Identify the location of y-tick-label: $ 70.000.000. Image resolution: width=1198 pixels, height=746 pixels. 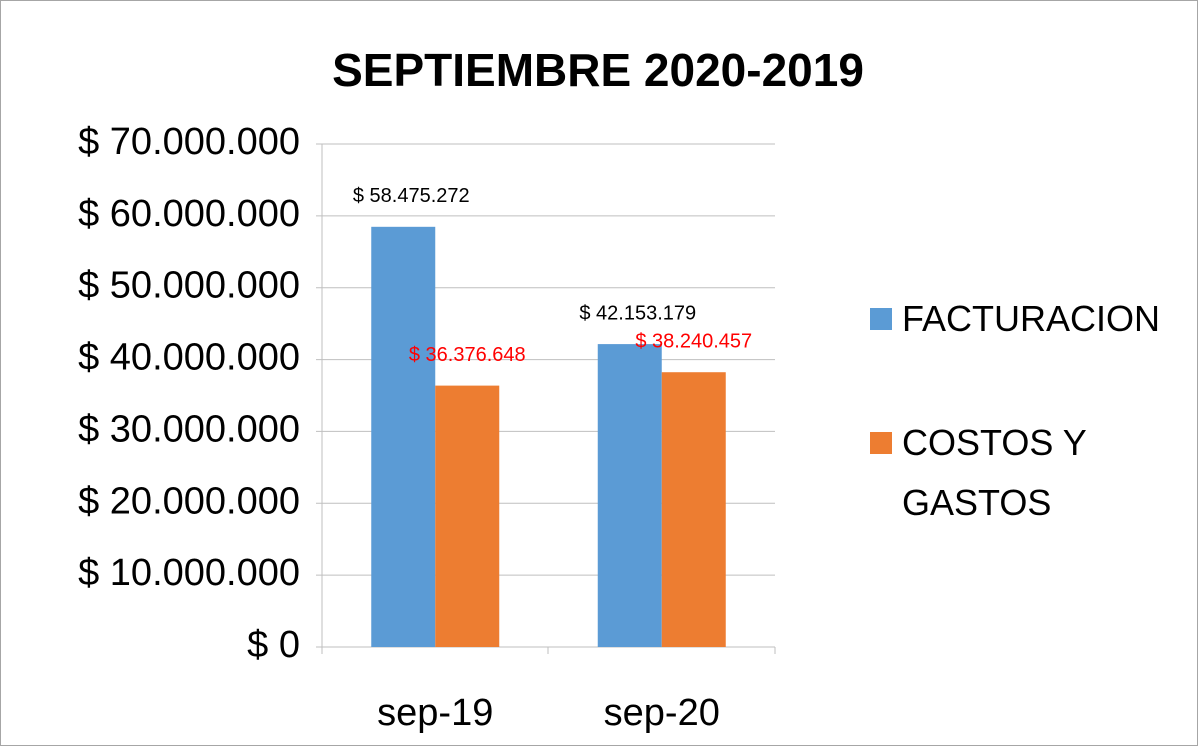
(189, 142).